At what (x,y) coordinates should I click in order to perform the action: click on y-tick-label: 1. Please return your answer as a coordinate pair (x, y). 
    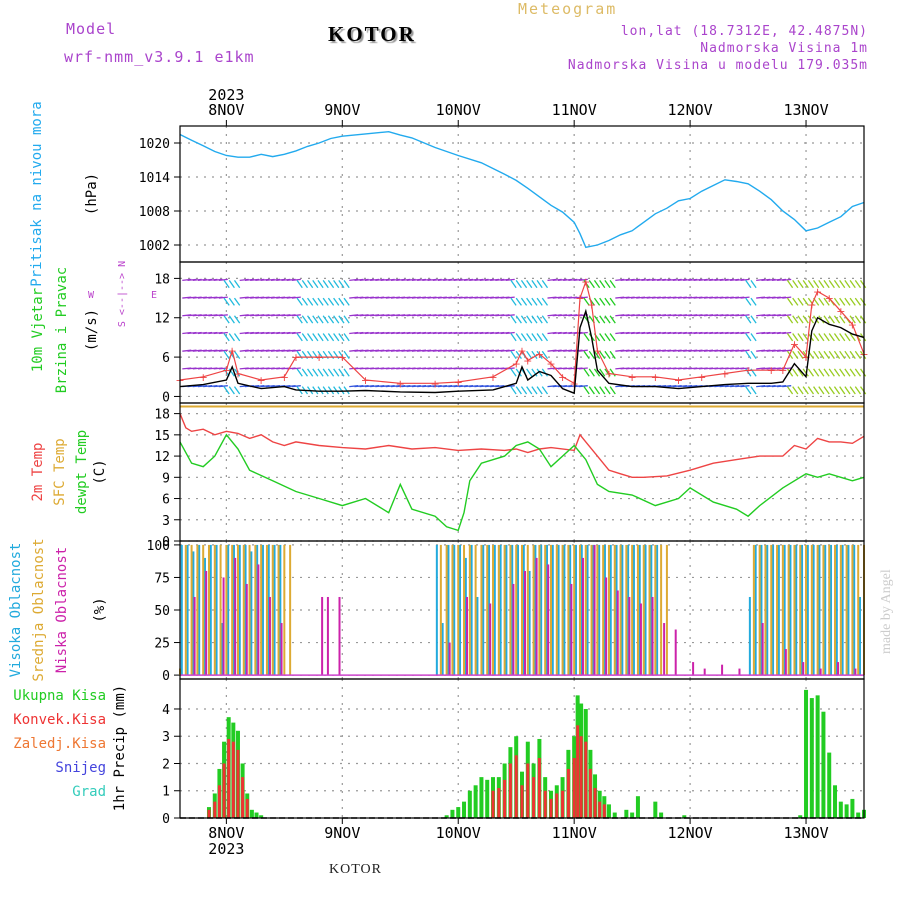
    Looking at the image, I should click on (166, 792).